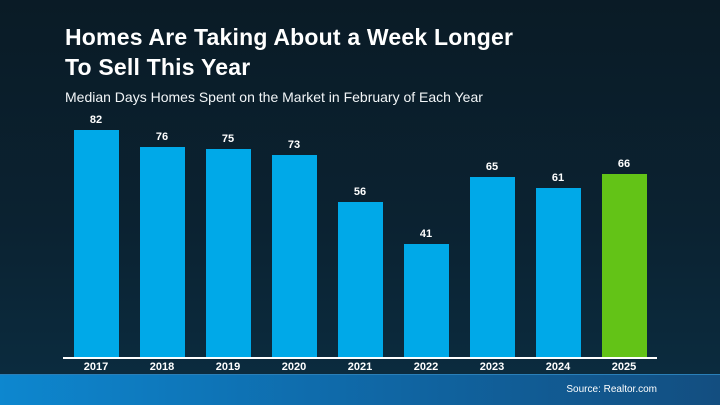 The width and height of the screenshot is (720, 405). I want to click on bar-value-label: 75, so click(228, 139).